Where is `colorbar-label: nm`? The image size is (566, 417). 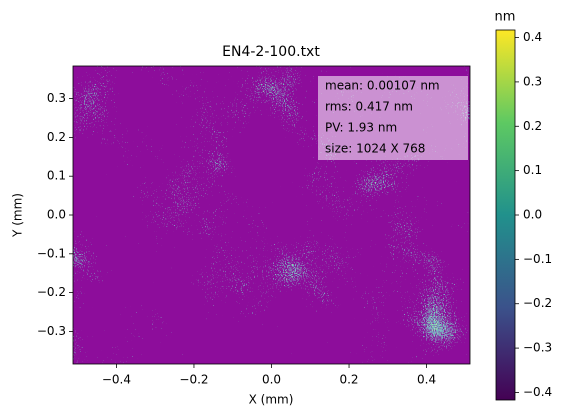 colorbar-label: nm is located at coordinates (505, 17).